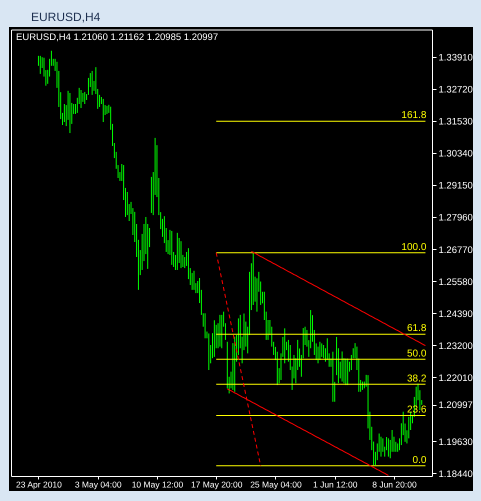  What do you see at coordinates (416, 378) in the screenshot?
I see `series-label: 38.2` at bounding box center [416, 378].